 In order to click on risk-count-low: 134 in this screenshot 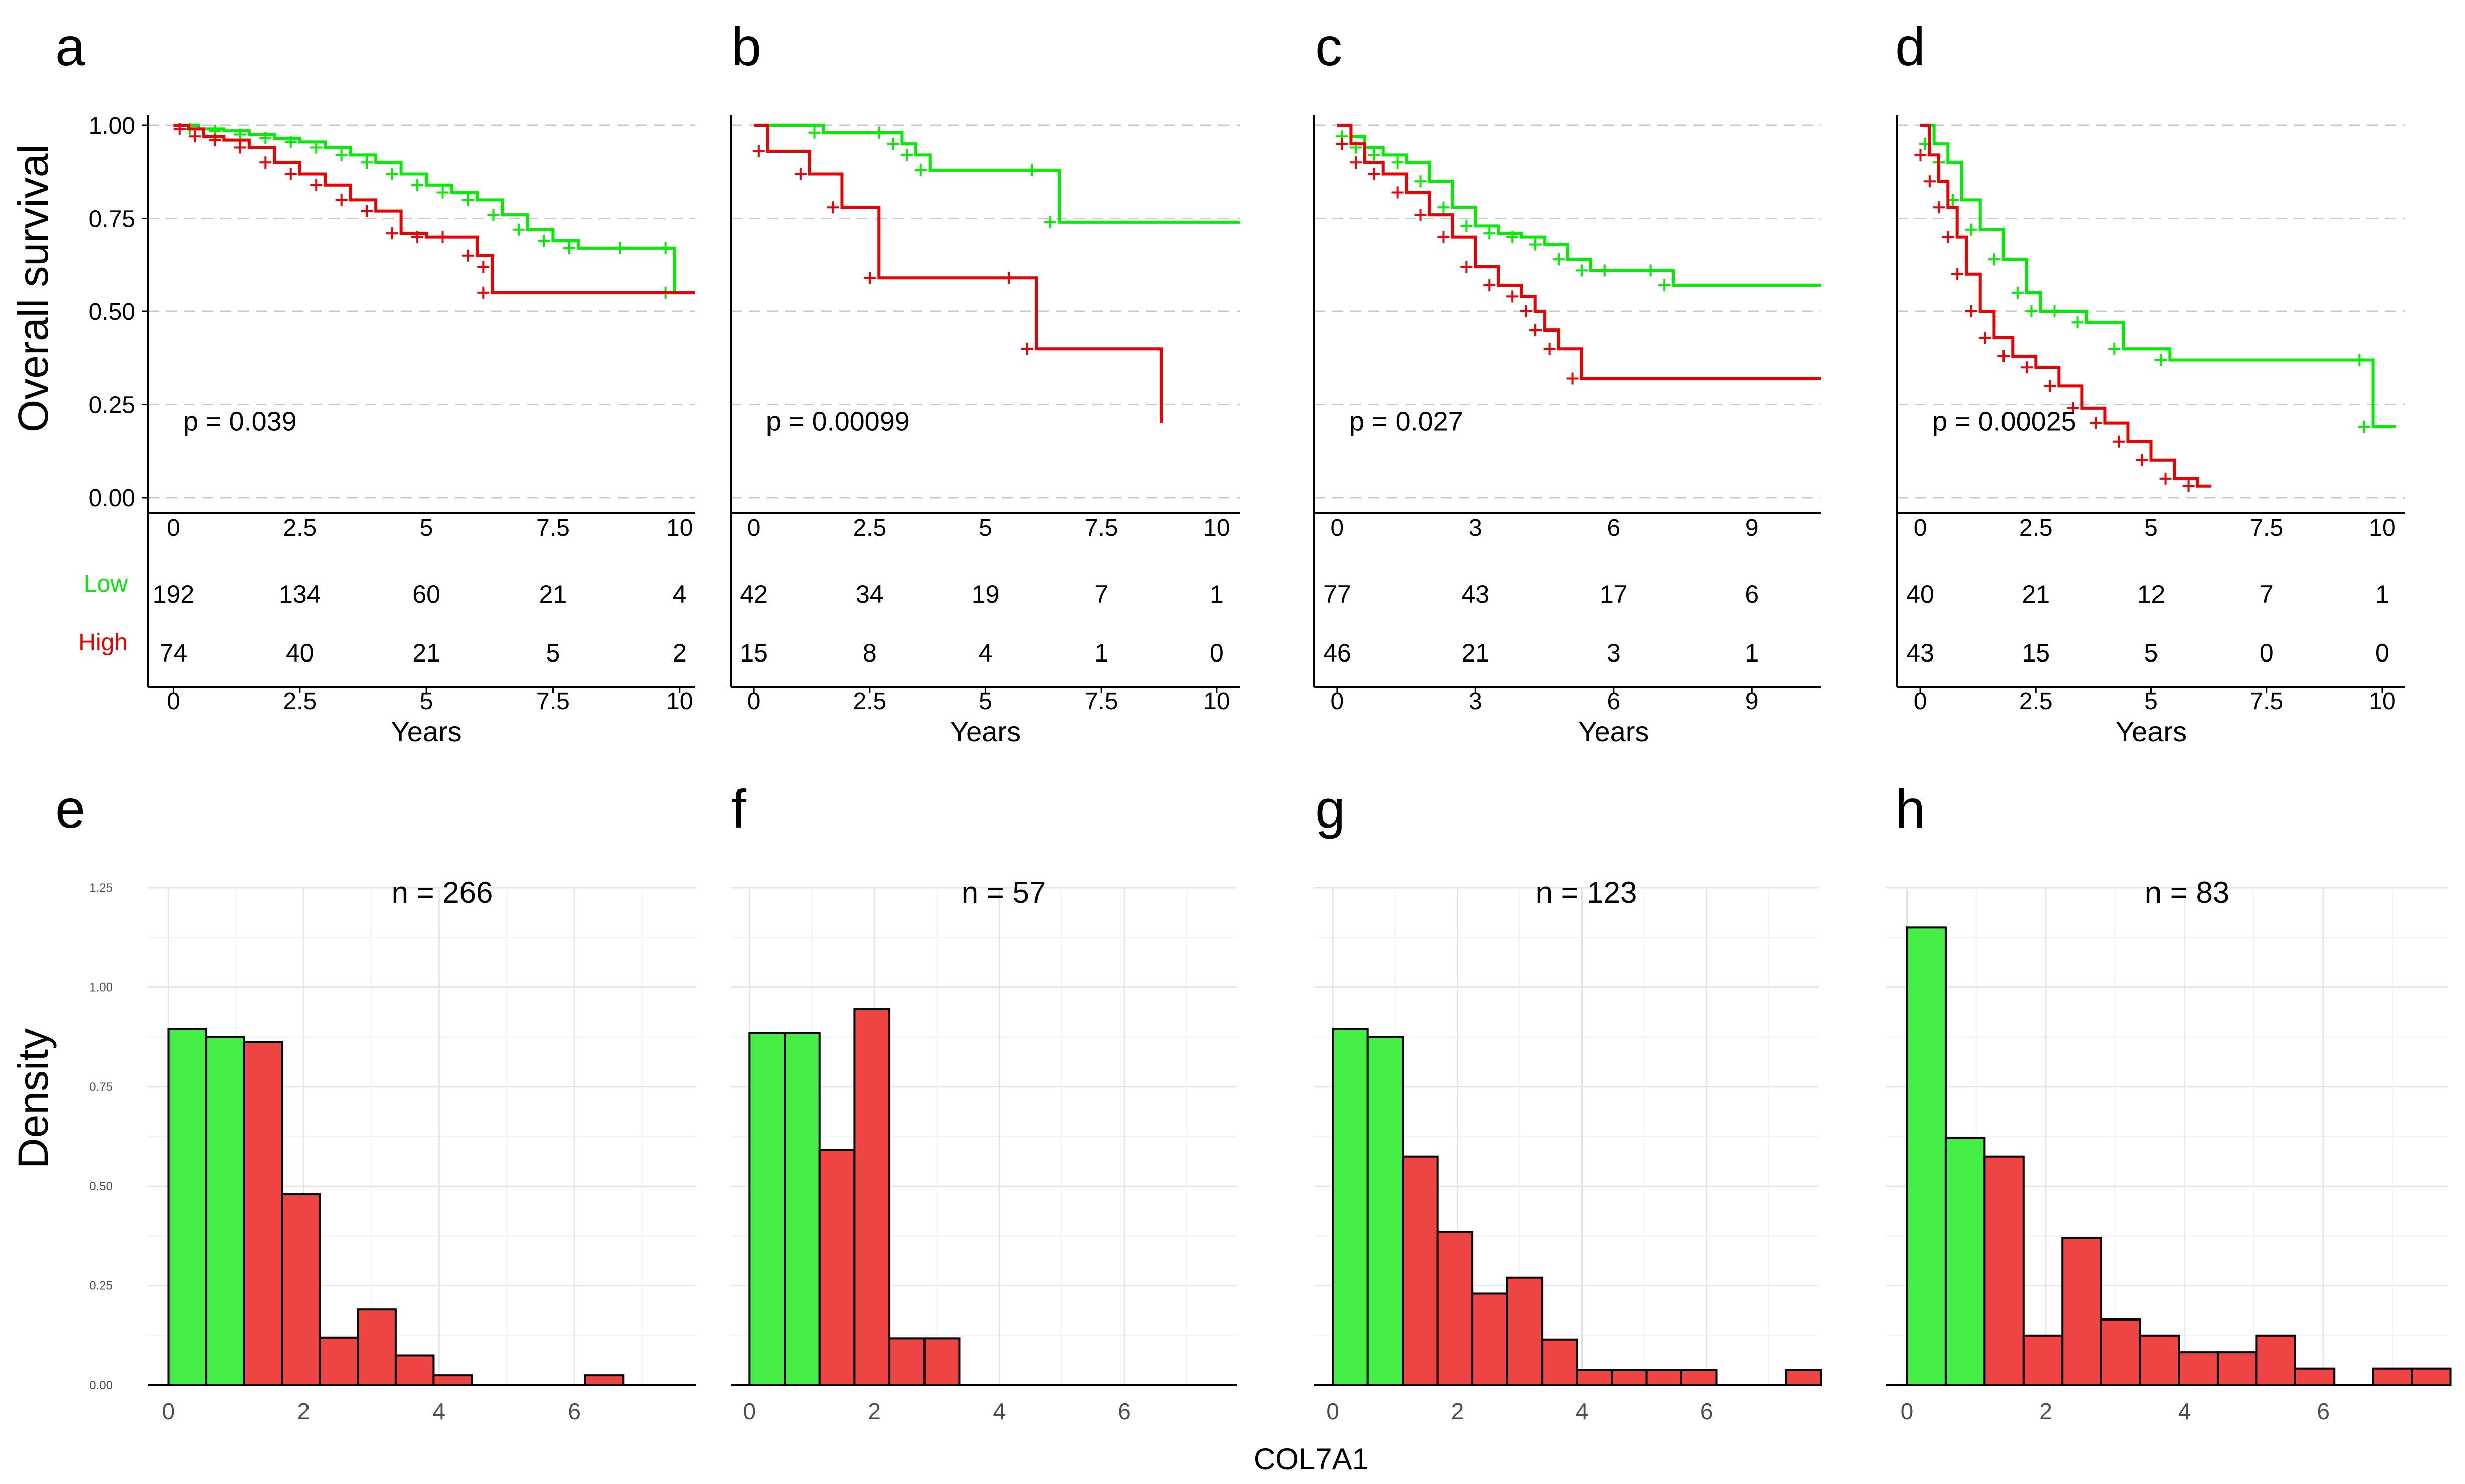, I will do `click(300, 594)`.